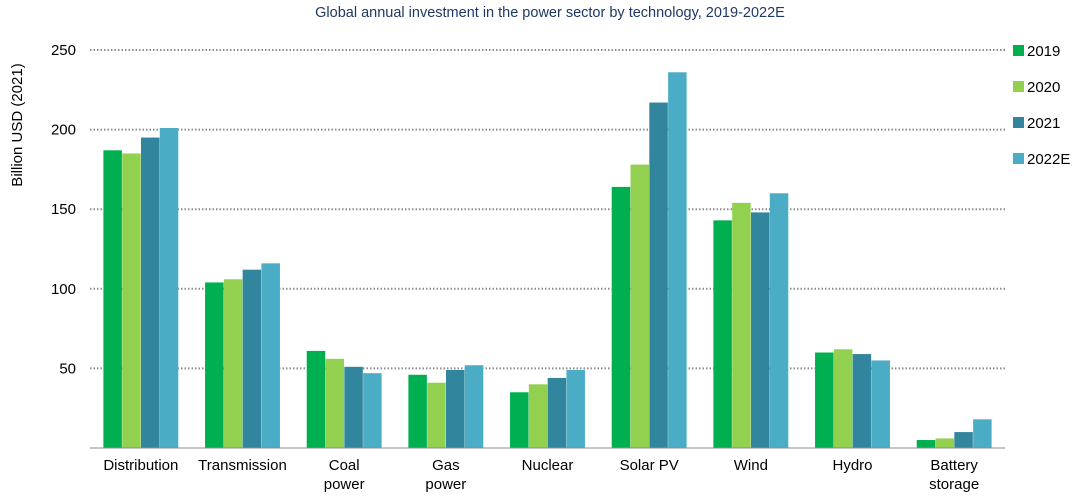 This screenshot has height=496, width=1080. What do you see at coordinates (1043, 87) in the screenshot?
I see `legend-label: 2020` at bounding box center [1043, 87].